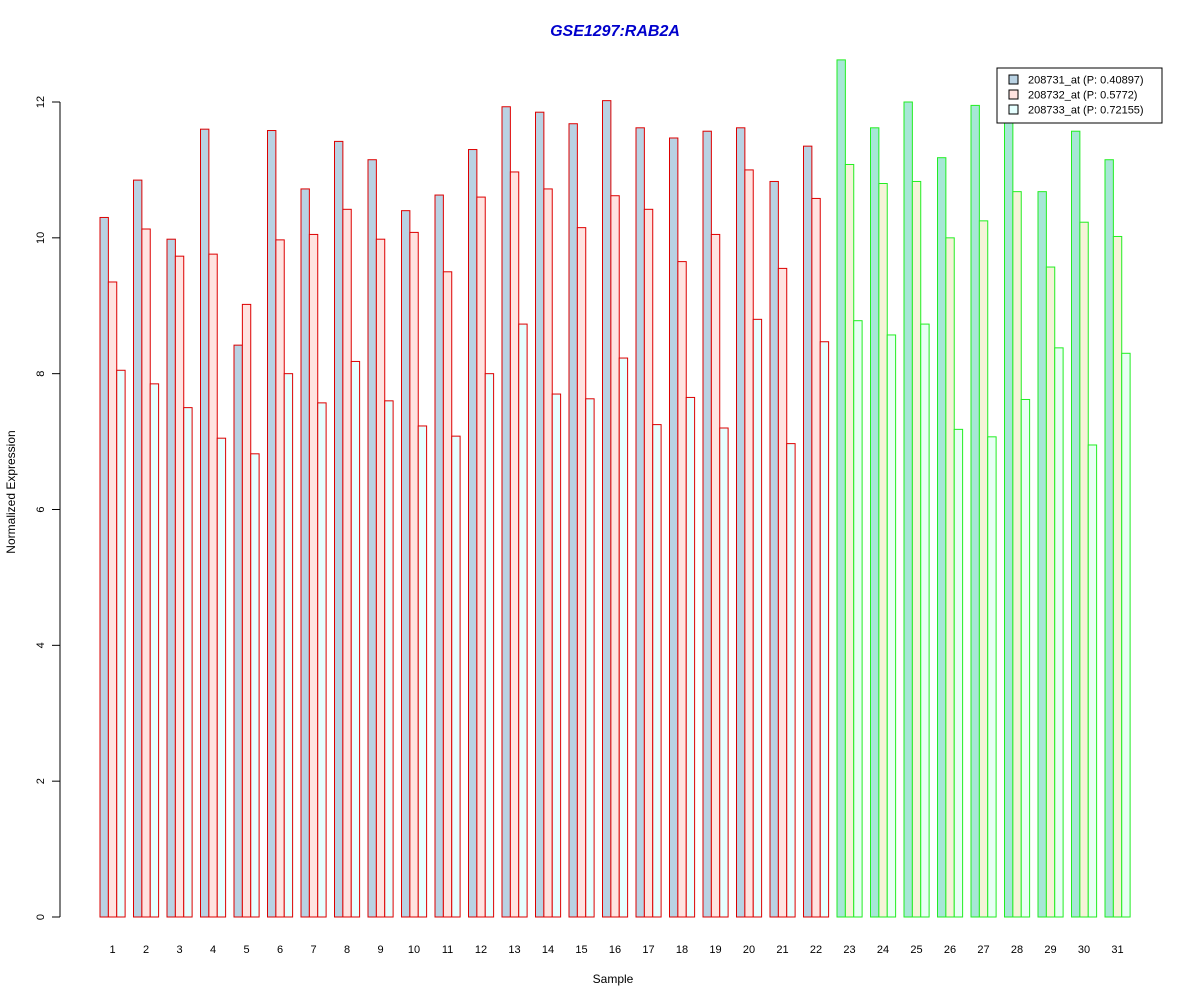  I want to click on x-tick-label: 19, so click(715, 950).